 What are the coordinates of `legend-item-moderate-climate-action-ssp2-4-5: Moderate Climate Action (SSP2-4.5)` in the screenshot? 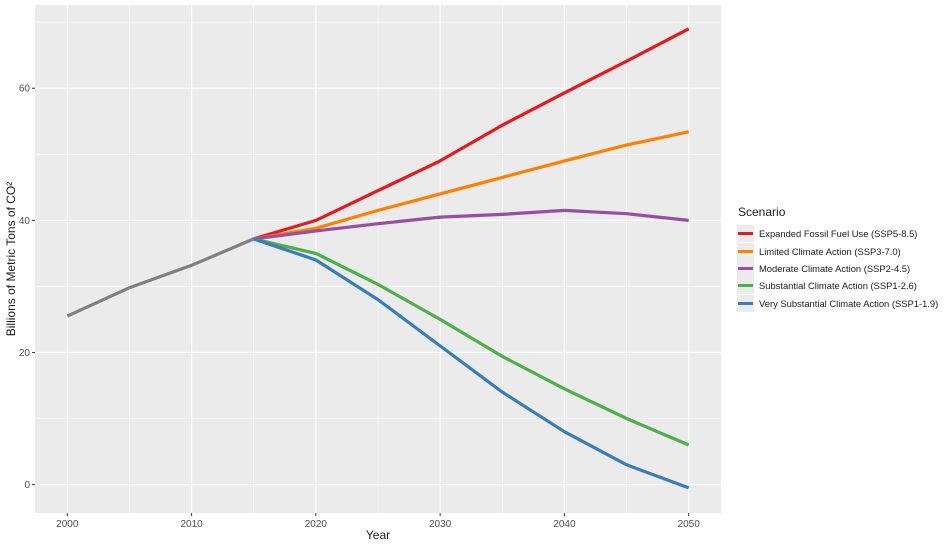 It's located at (842, 268).